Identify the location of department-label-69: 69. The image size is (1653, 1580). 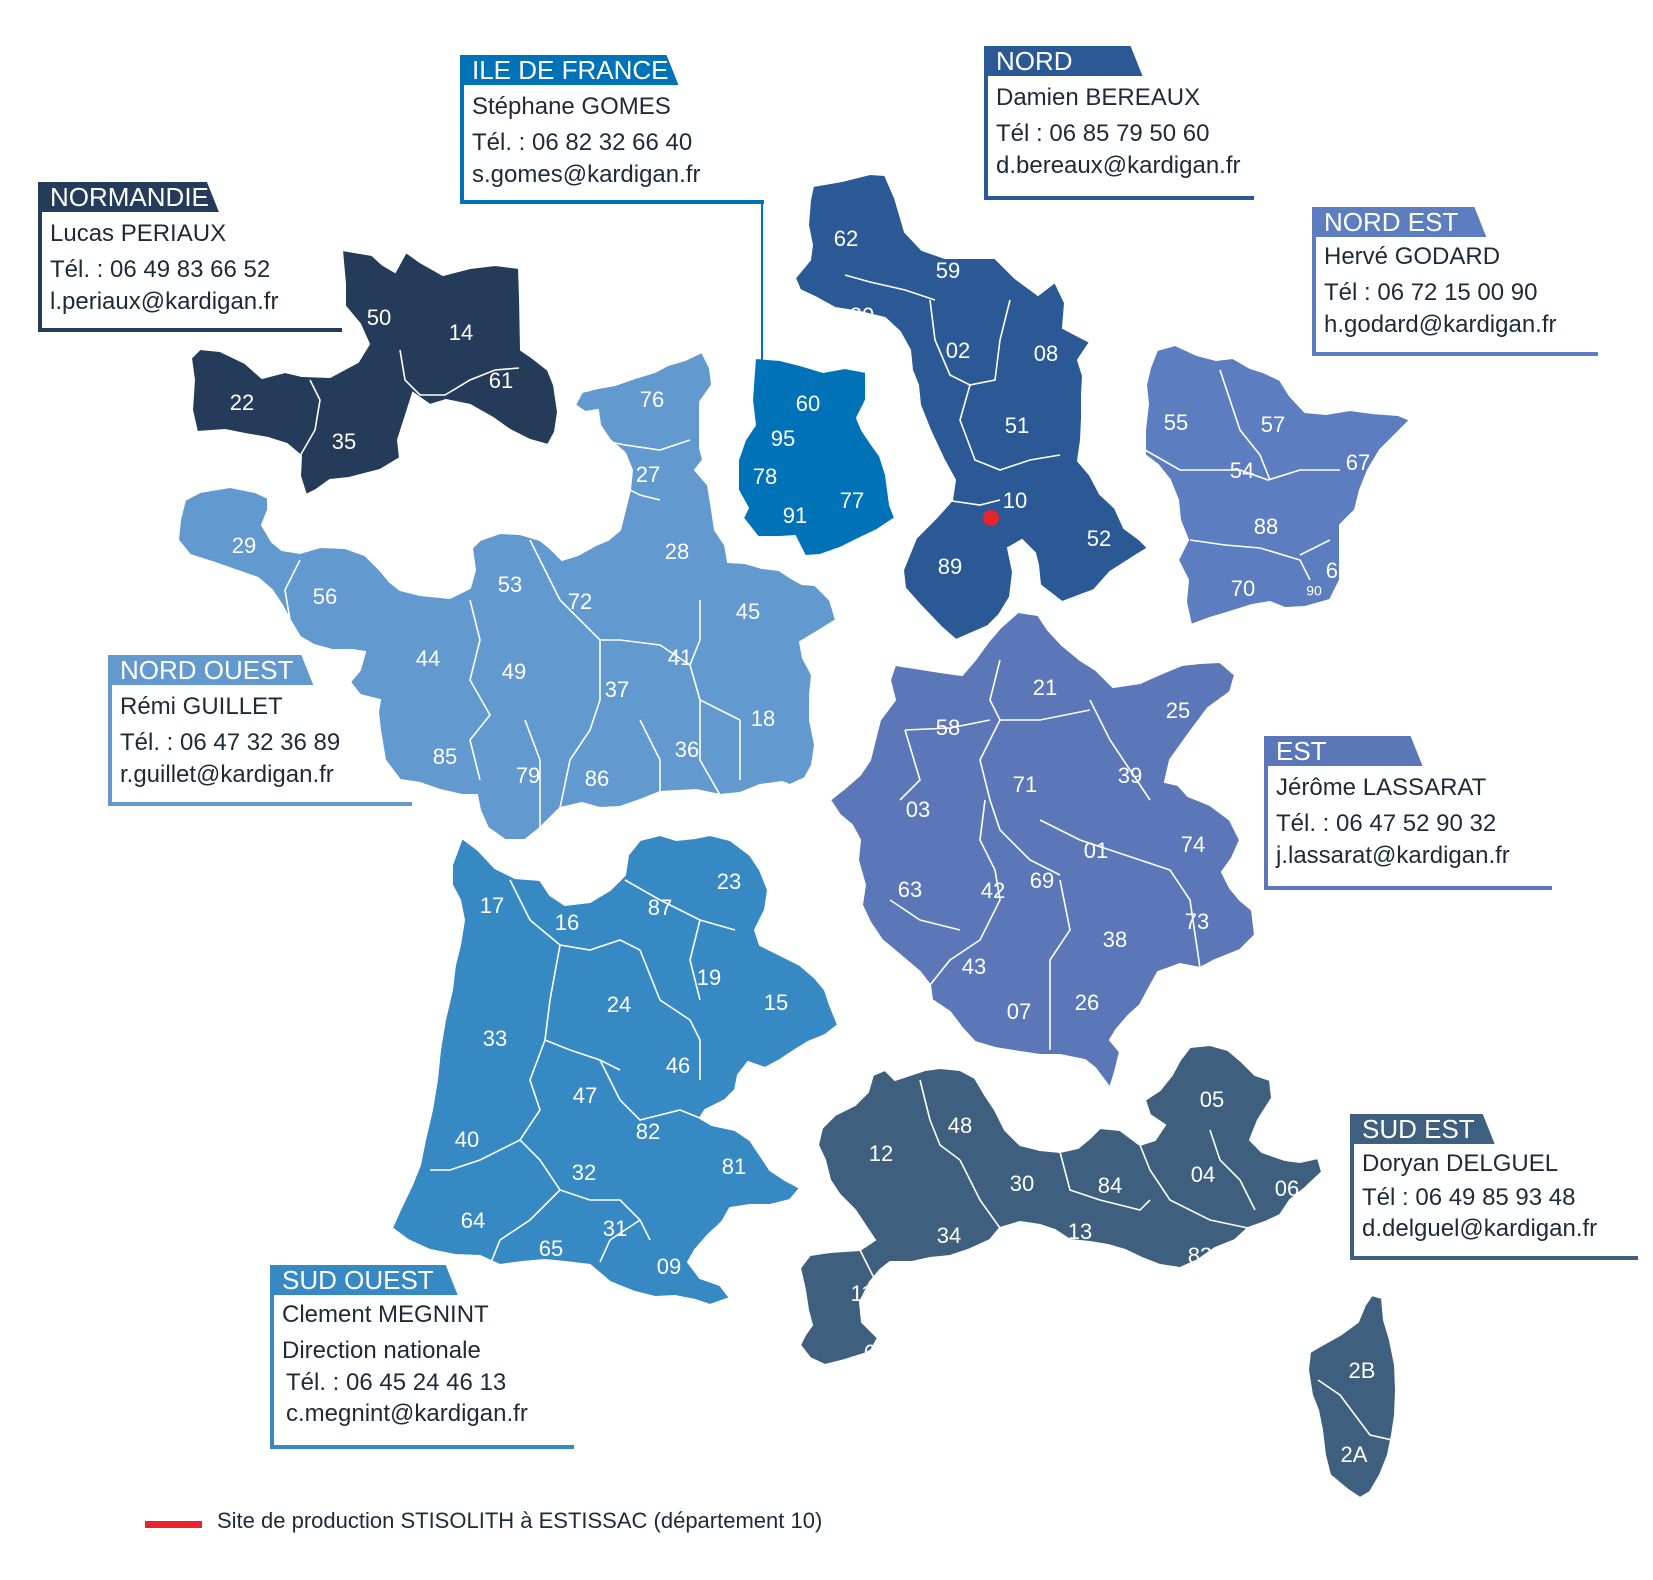
(1042, 880).